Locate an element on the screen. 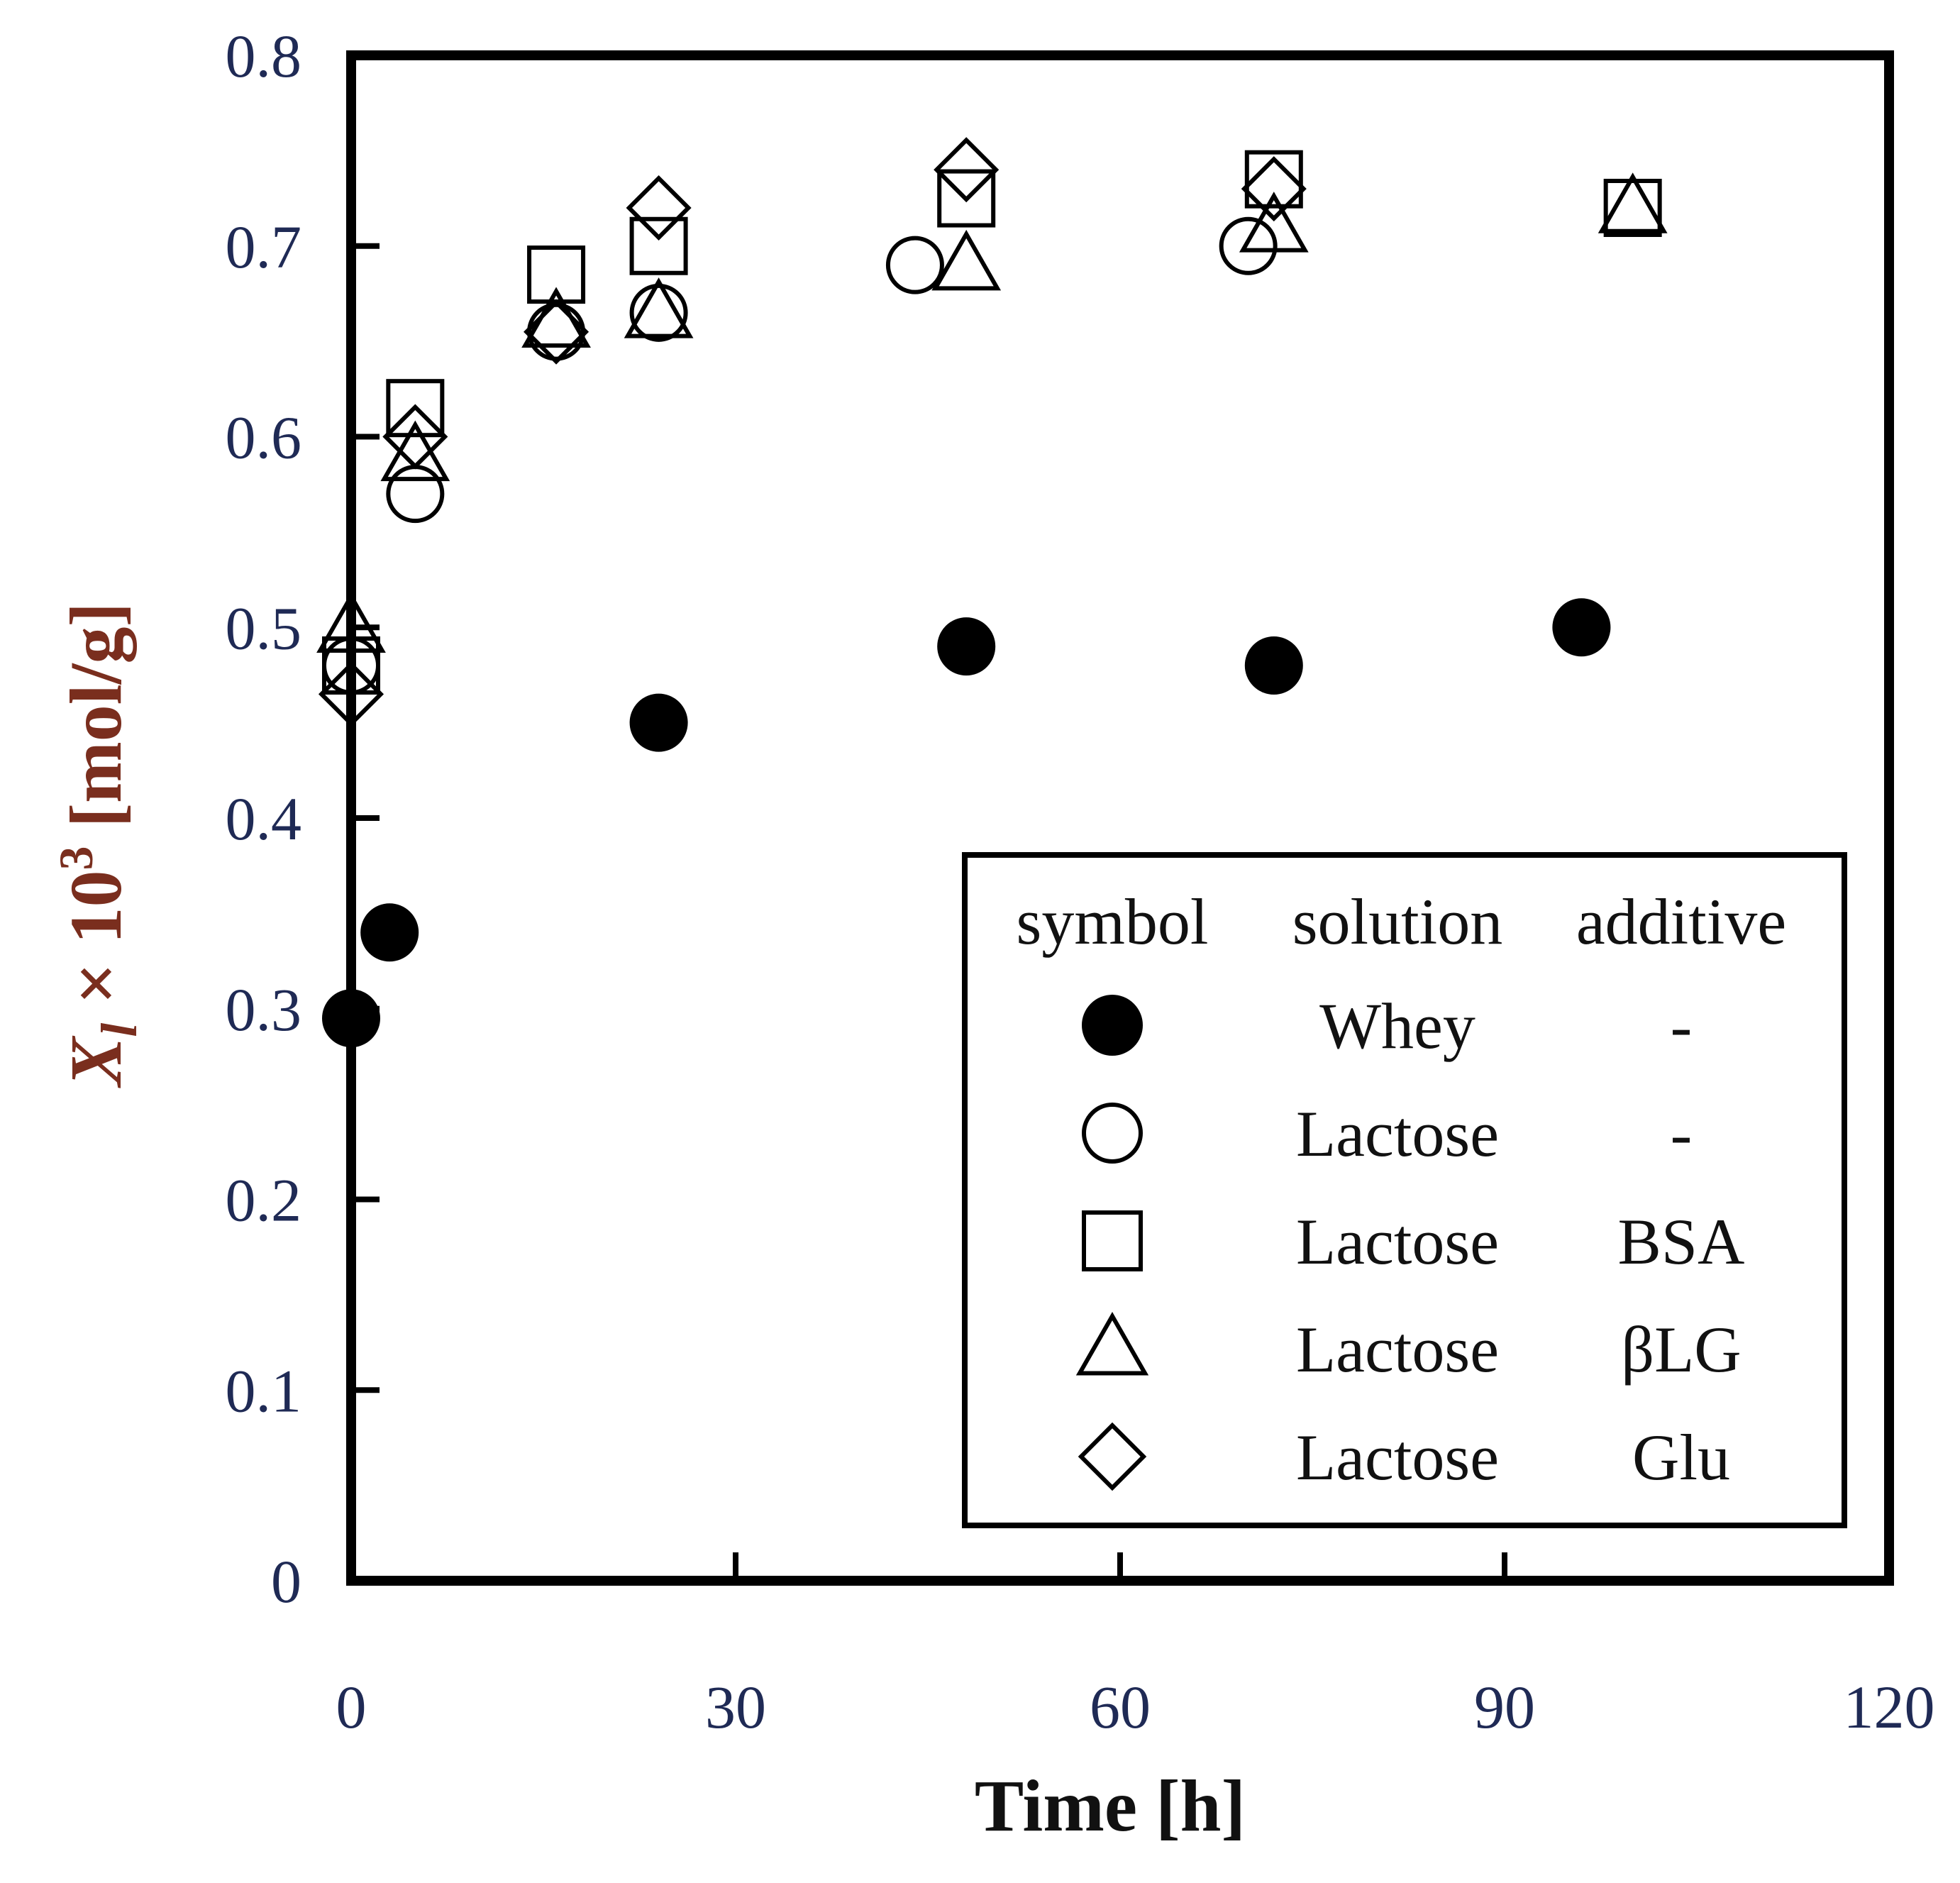 The image size is (1960, 1883). y-tick-label: 0.8 is located at coordinates (264, 56).